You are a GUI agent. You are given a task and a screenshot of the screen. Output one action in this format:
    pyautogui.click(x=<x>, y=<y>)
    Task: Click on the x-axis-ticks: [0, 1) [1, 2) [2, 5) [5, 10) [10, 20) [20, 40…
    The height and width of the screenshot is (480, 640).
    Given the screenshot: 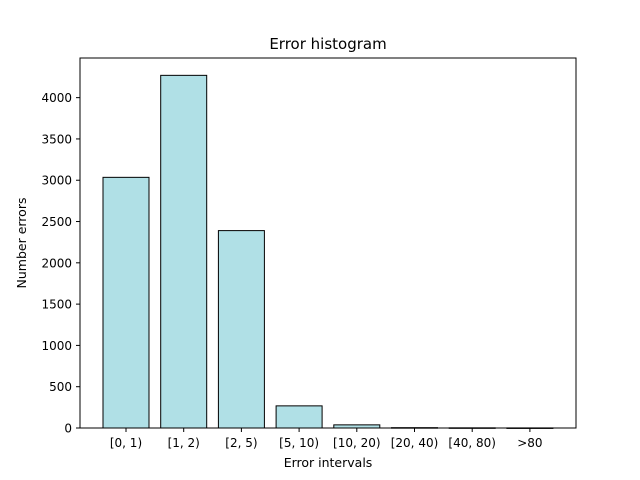 What is the action you would take?
    pyautogui.click(x=326, y=439)
    